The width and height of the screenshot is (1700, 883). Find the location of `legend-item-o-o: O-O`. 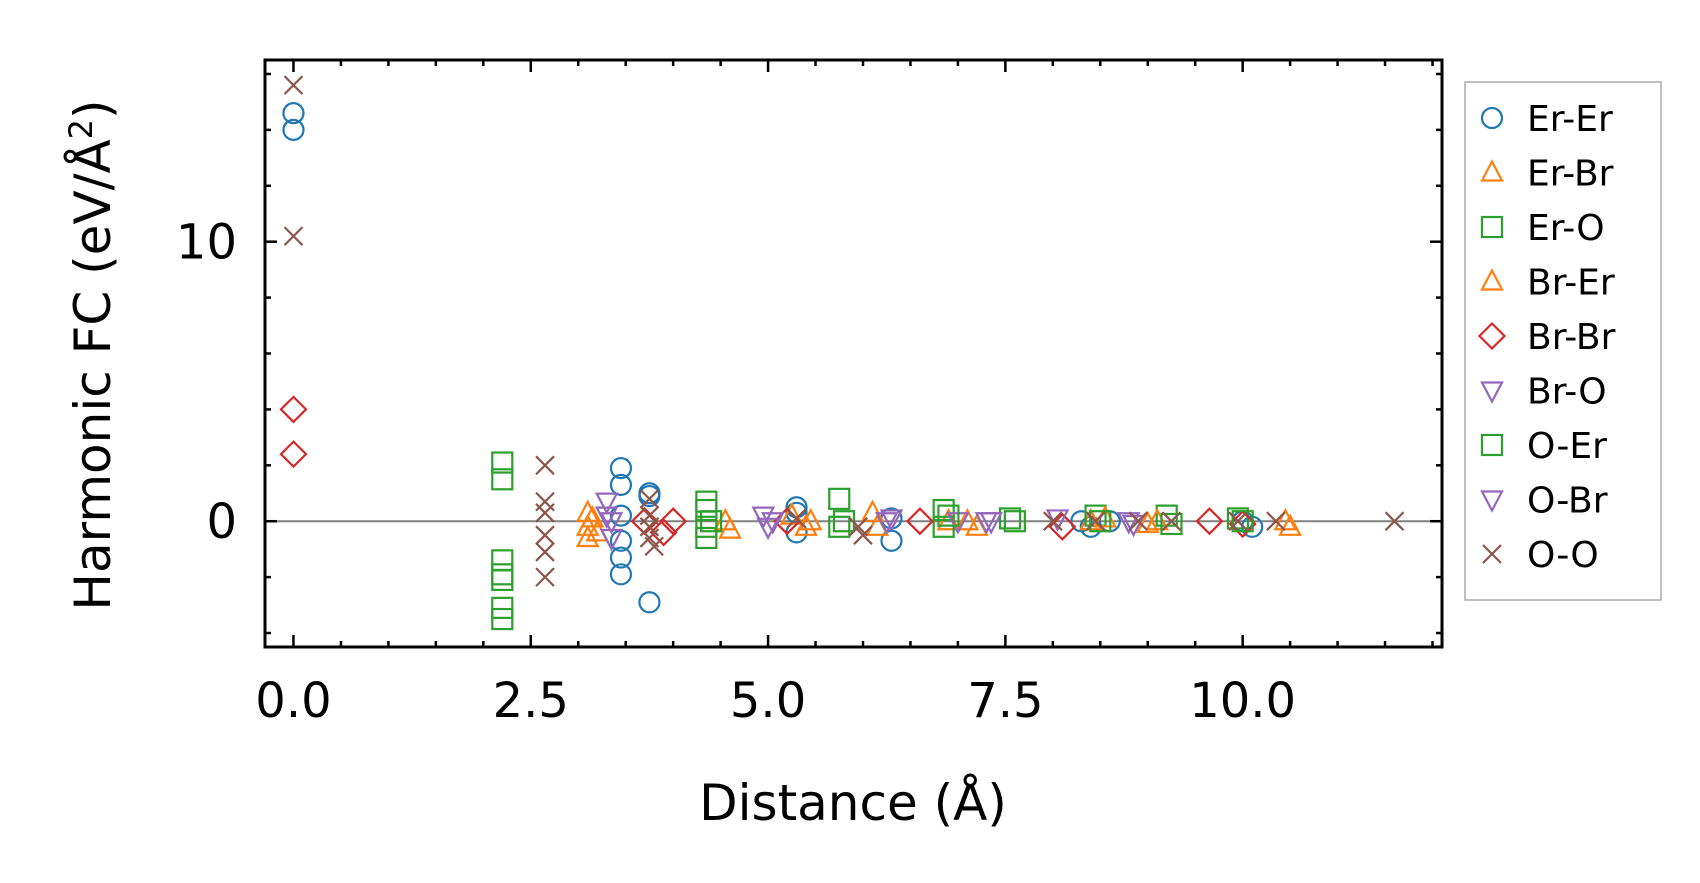

legend-item-o-o: O-O is located at coordinates (1540, 555).